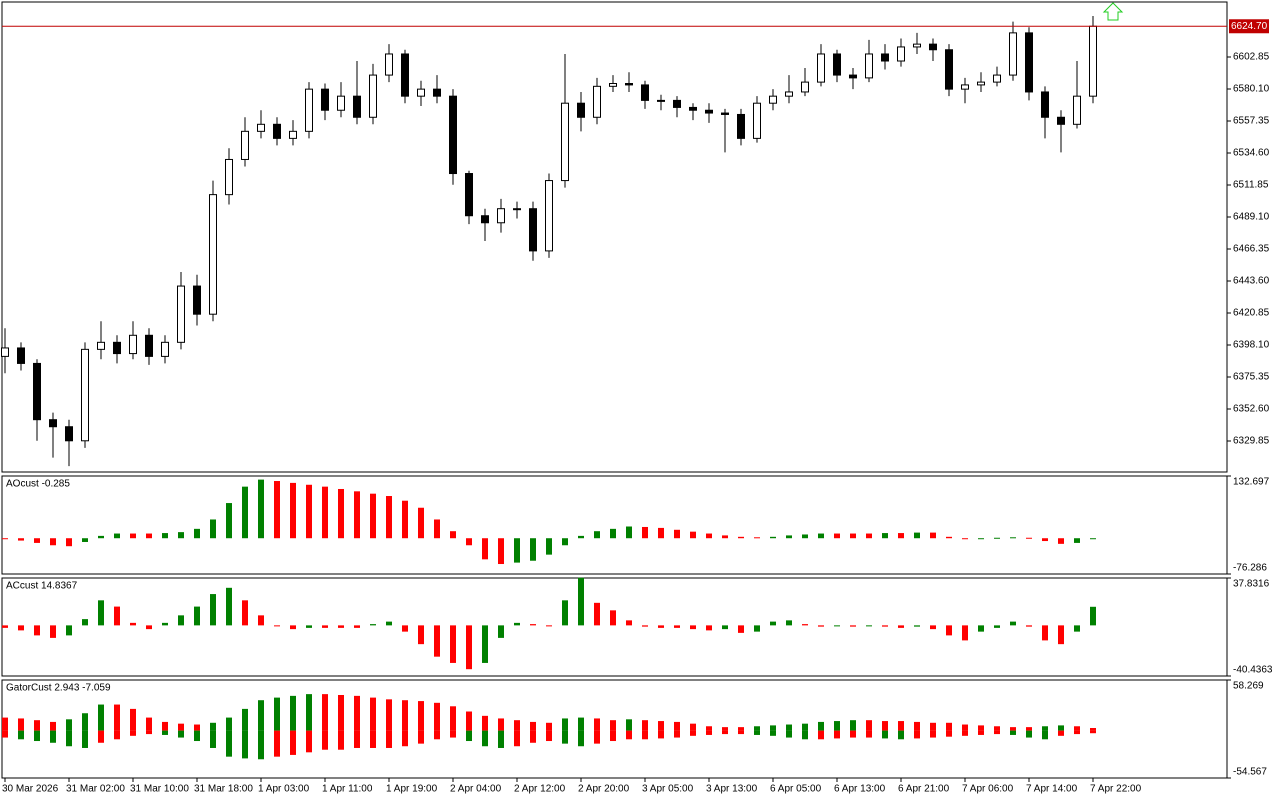 Image resolution: width=1280 pixels, height=800 pixels. Describe the element at coordinates (1251, 281) in the screenshot. I see `y-tick-label: 6443.60` at that location.